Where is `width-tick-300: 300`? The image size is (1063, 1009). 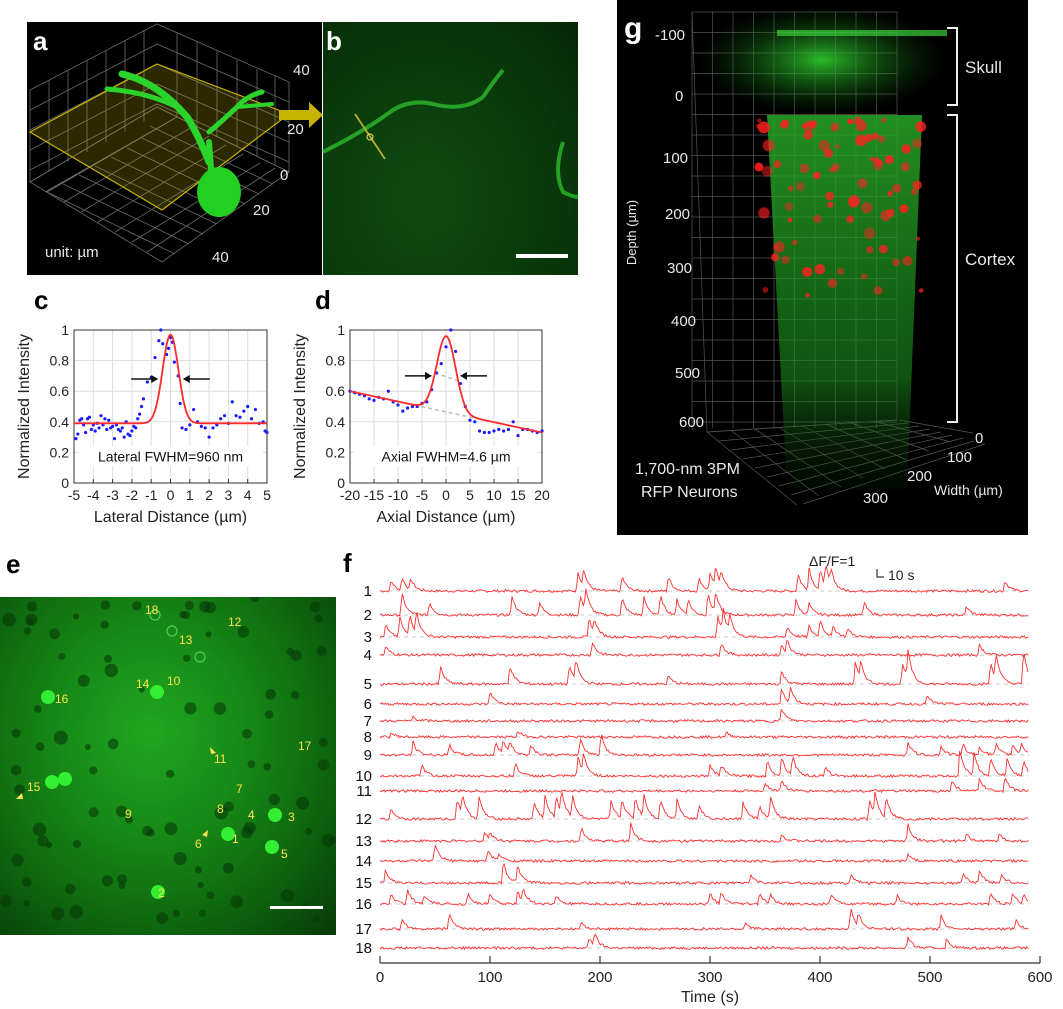 width-tick-300: 300 is located at coordinates (876, 498).